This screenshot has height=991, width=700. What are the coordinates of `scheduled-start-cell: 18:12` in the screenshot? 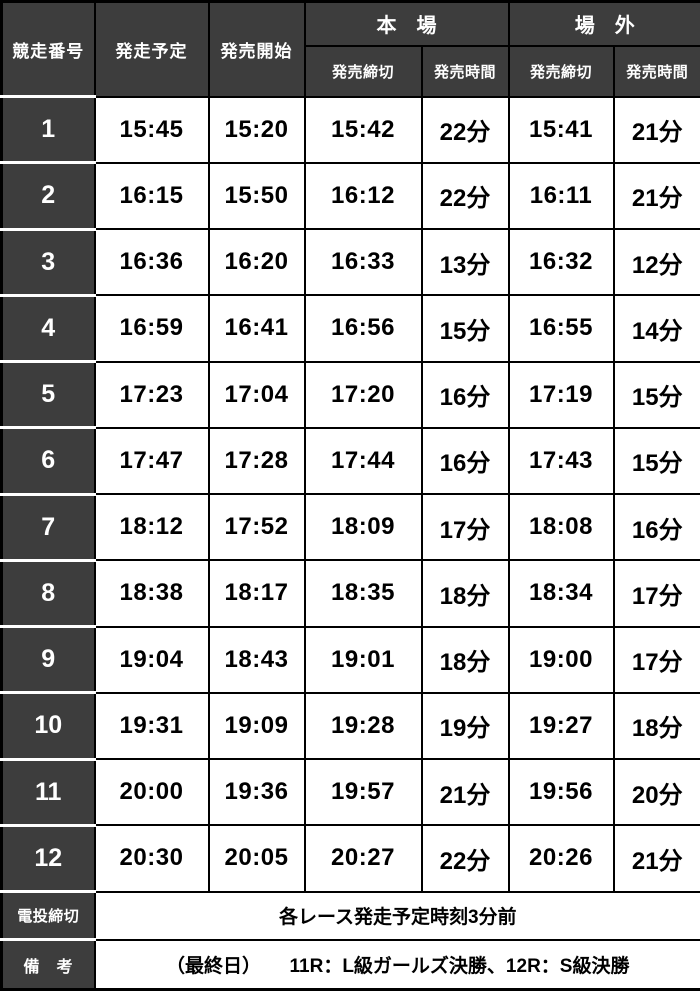 It's located at (151, 527).